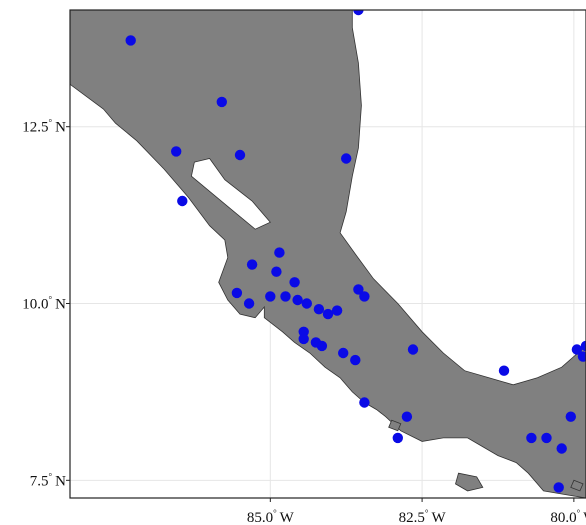 Image resolution: width=586 pixels, height=525 pixels. What do you see at coordinates (35, 305) in the screenshot?
I see `y-tick-value: 10.0` at bounding box center [35, 305].